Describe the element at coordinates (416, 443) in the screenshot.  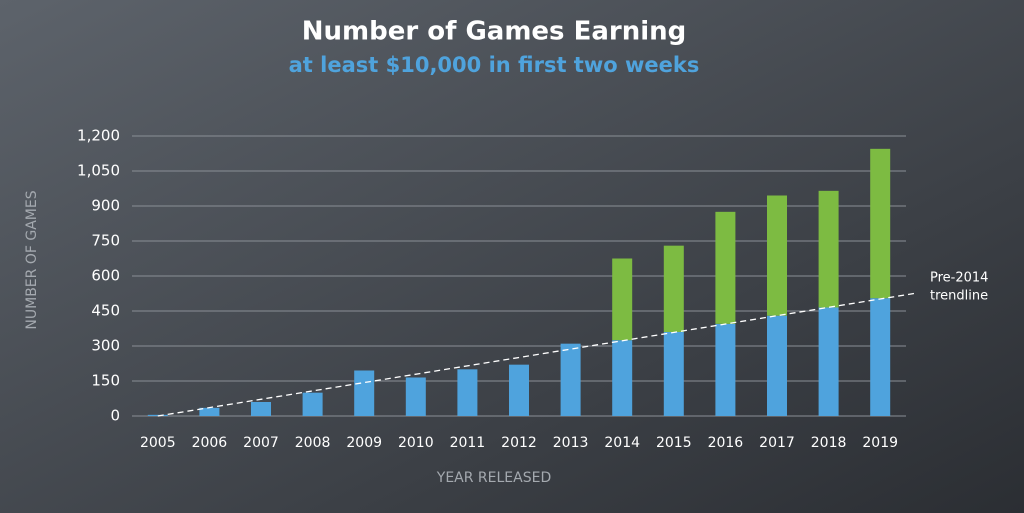
I see `x-tick-label: 2010` at that location.